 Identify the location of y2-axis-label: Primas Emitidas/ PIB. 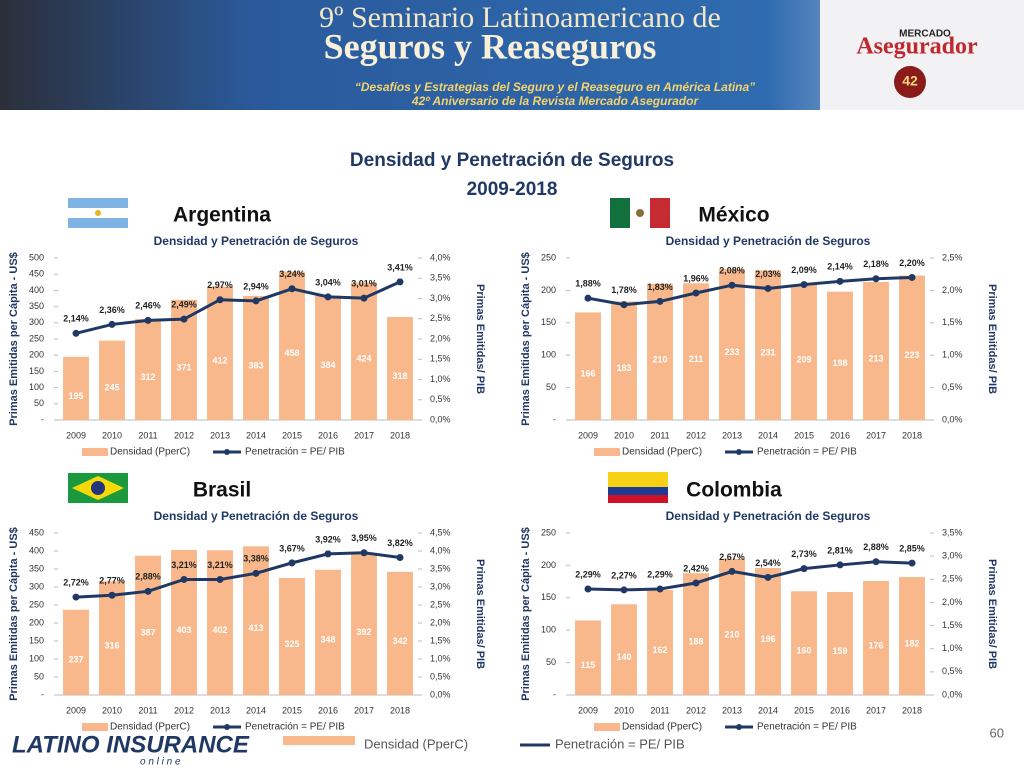
(992, 614).